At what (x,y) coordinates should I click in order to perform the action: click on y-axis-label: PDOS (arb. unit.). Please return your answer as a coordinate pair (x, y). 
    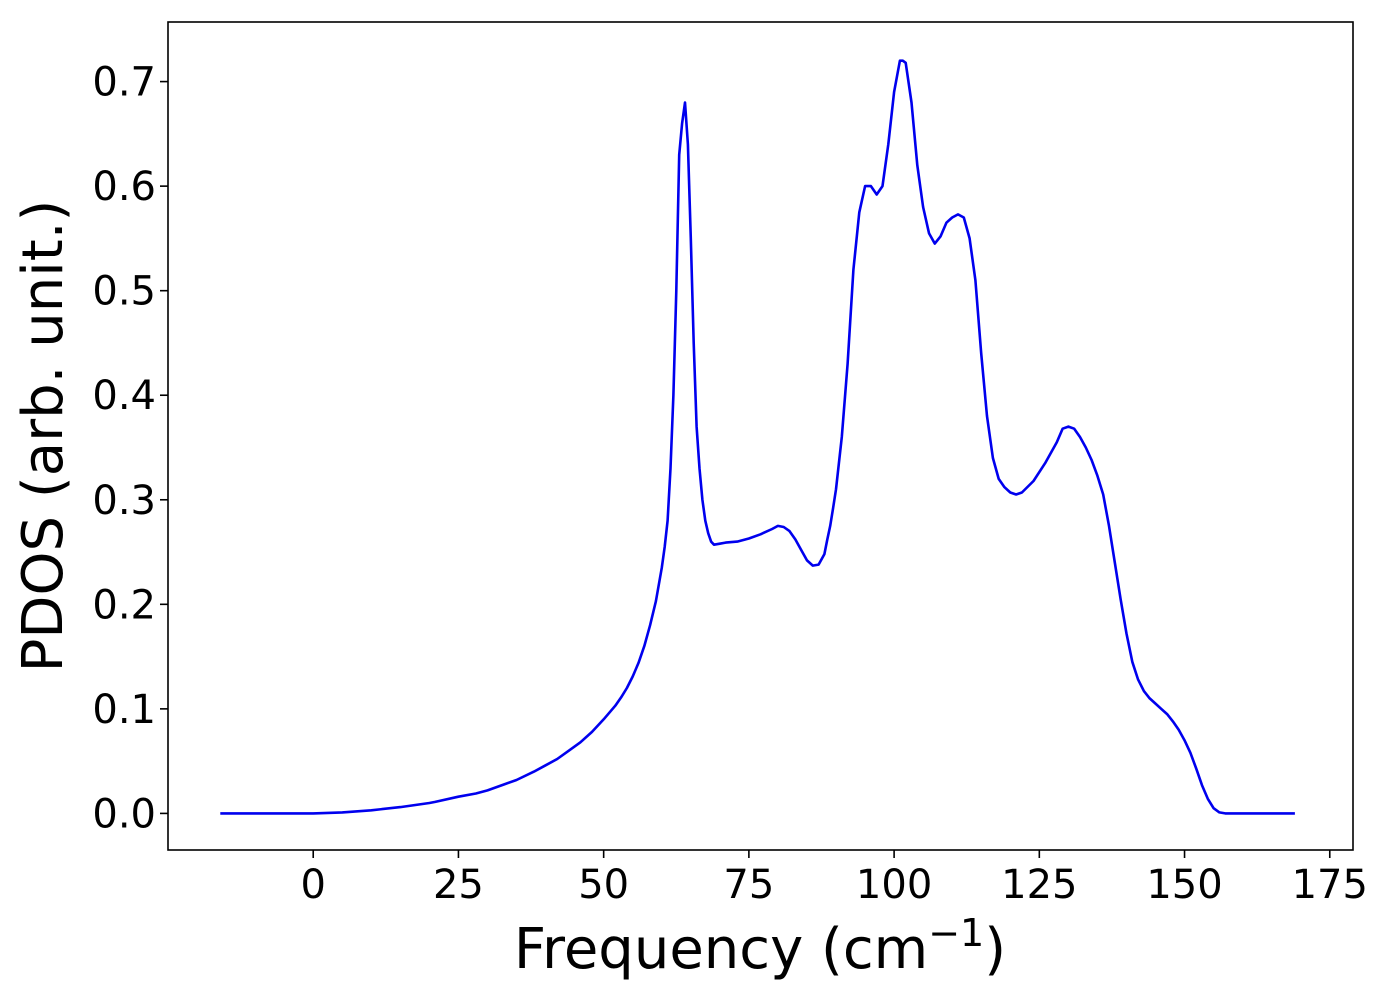
    Looking at the image, I should click on (43, 436).